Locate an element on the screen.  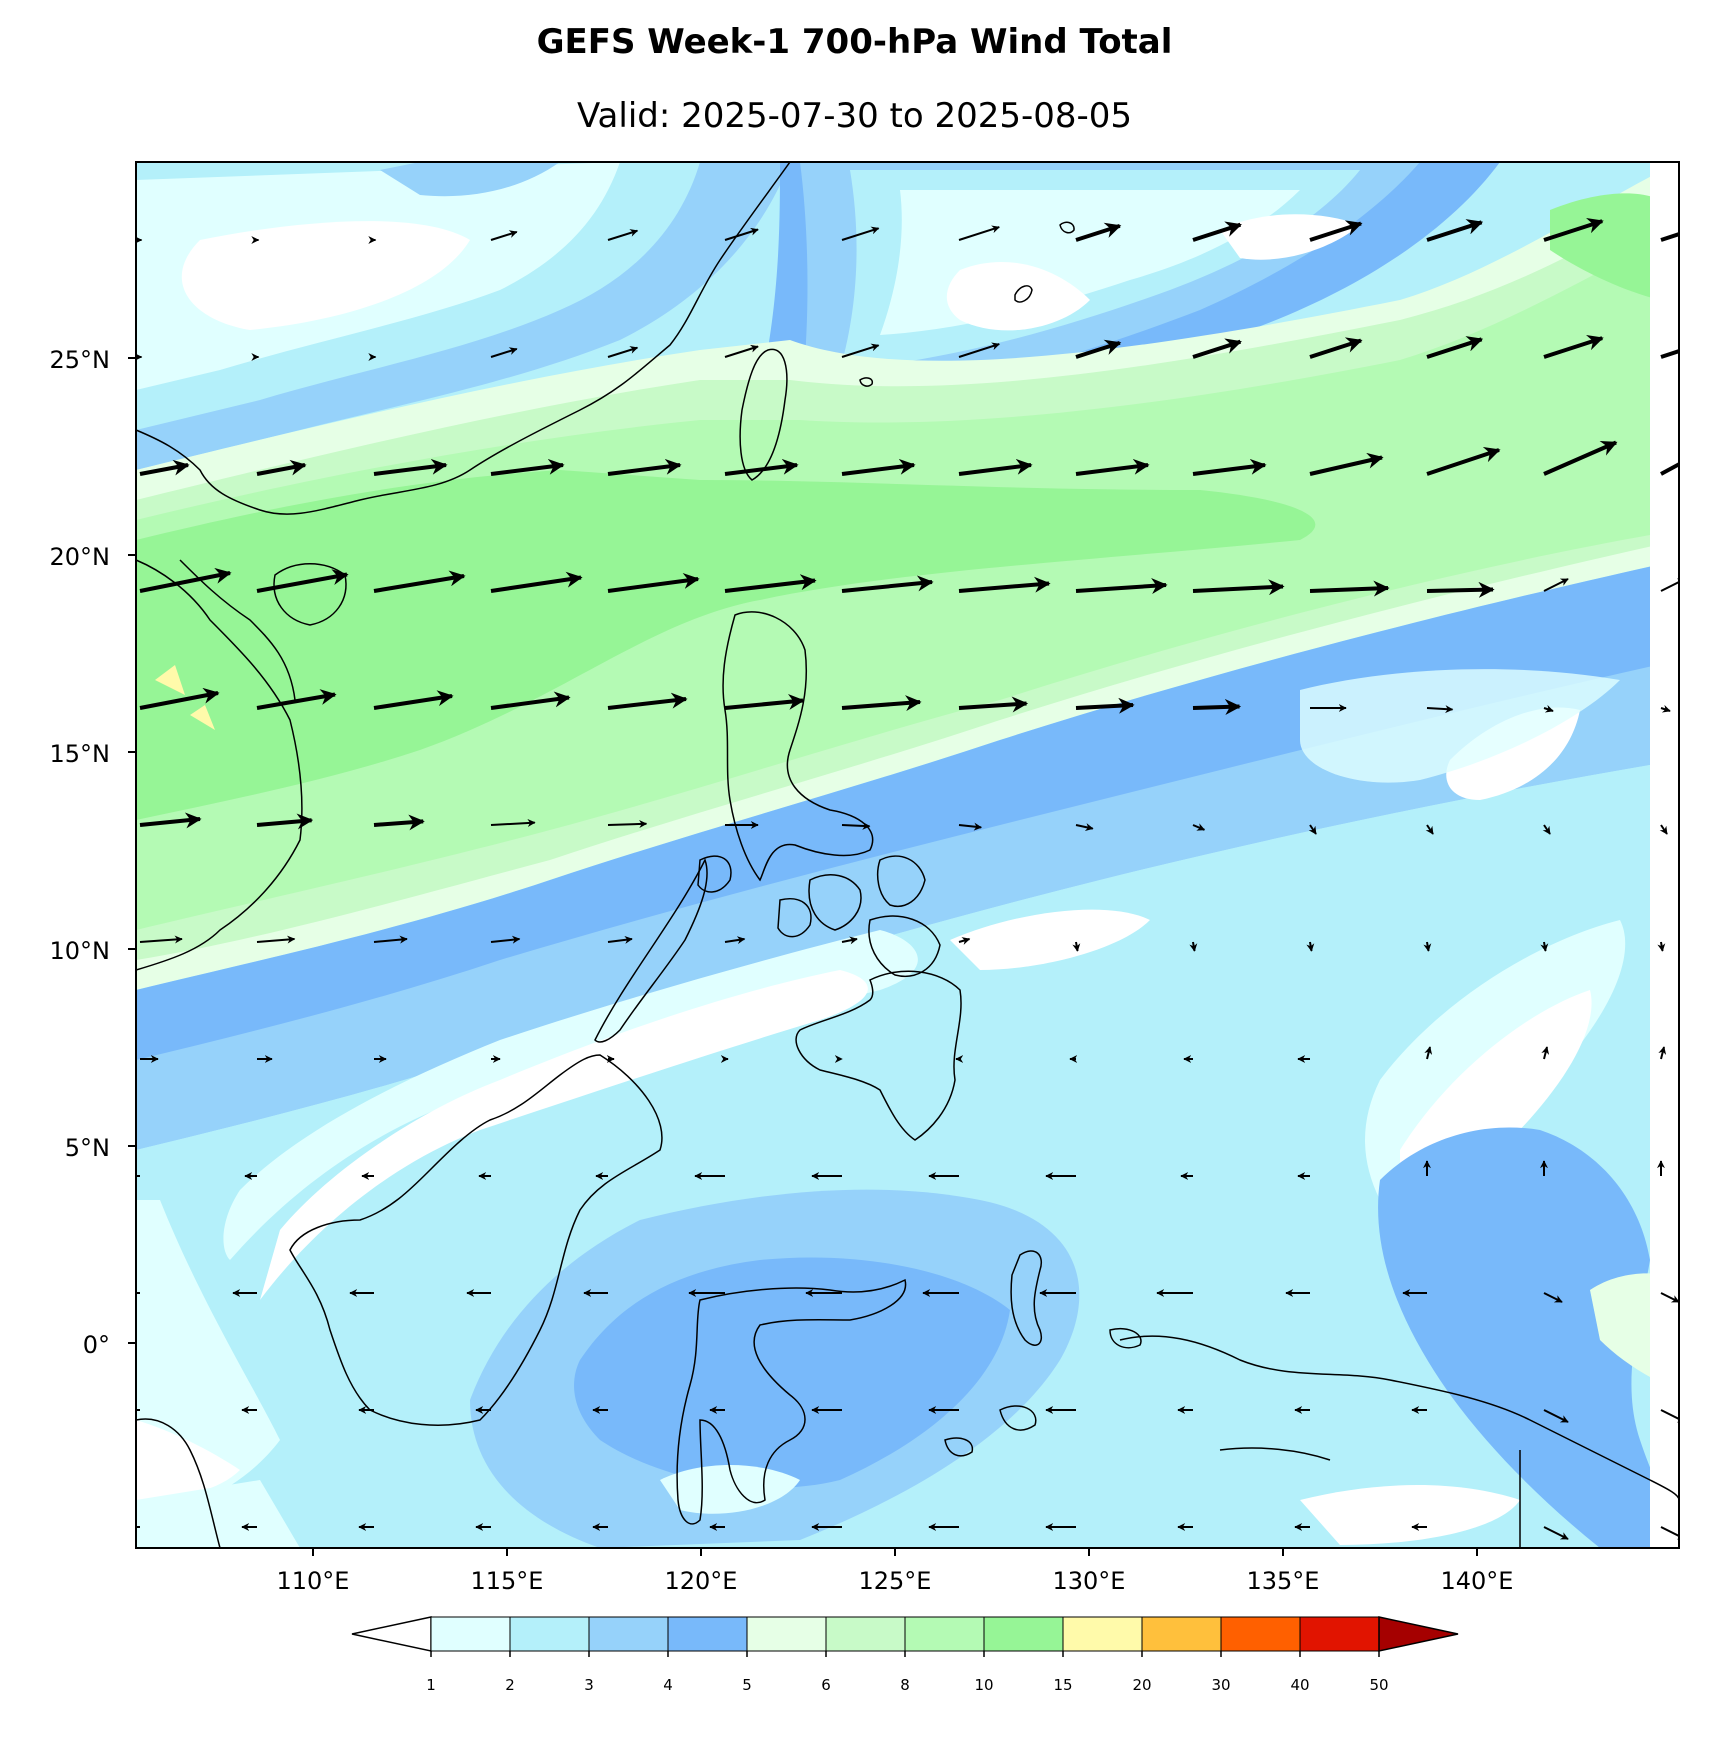
colorbar-label: 30 is located at coordinates (1221, 1685).